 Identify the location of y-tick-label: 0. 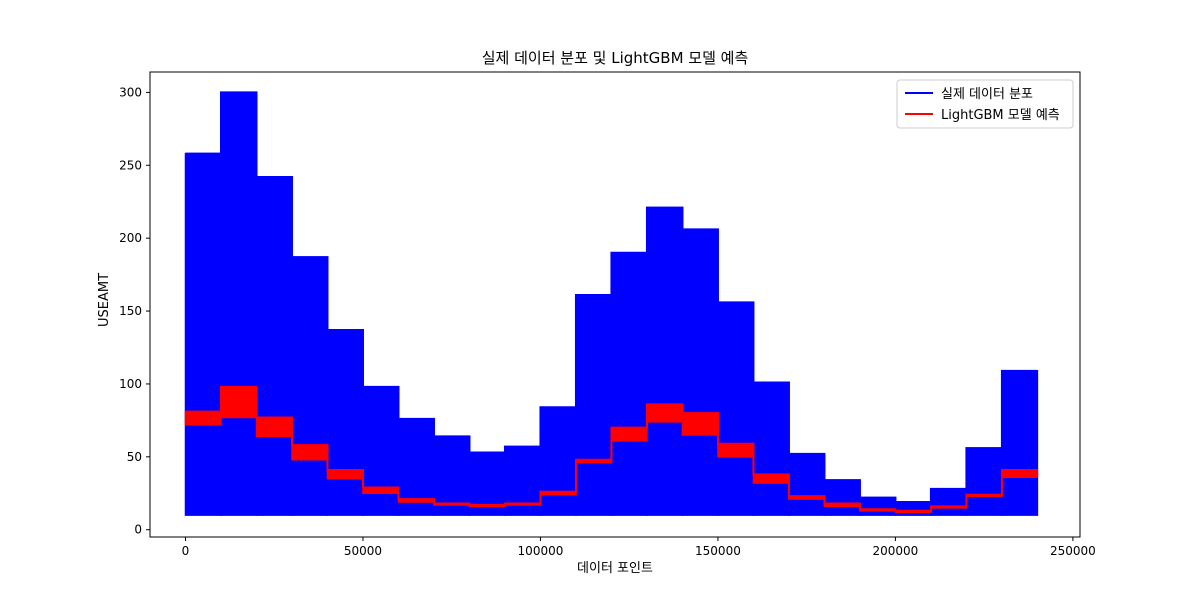
(138, 530).